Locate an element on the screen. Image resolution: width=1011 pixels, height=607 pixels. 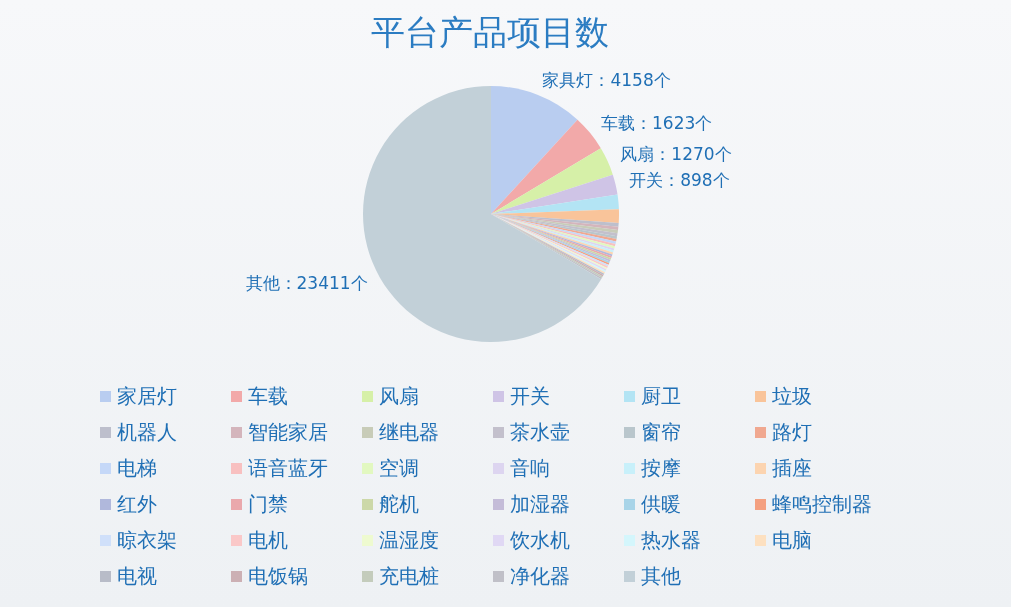
legend-label: 开关 is located at coordinates (530, 396).